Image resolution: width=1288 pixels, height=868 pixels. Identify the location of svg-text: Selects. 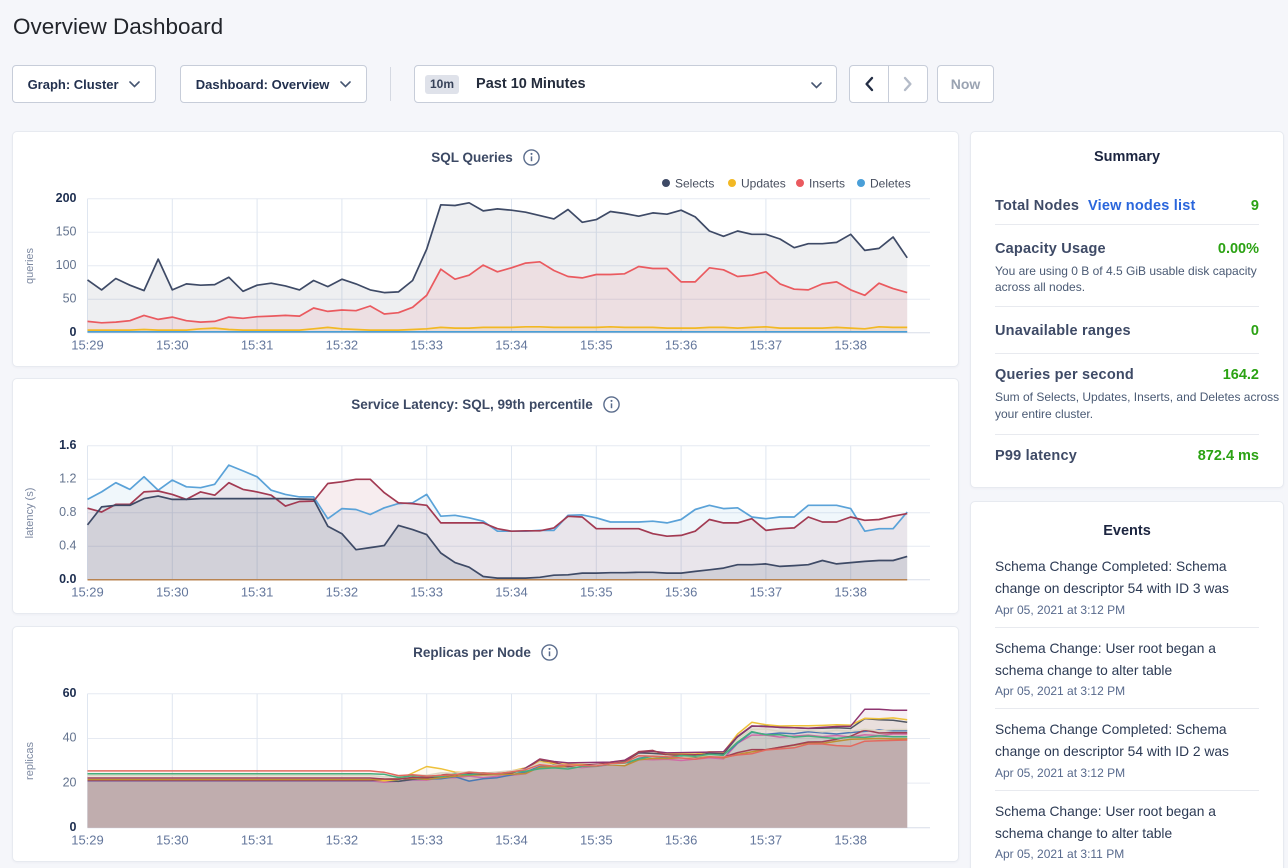
(694, 184).